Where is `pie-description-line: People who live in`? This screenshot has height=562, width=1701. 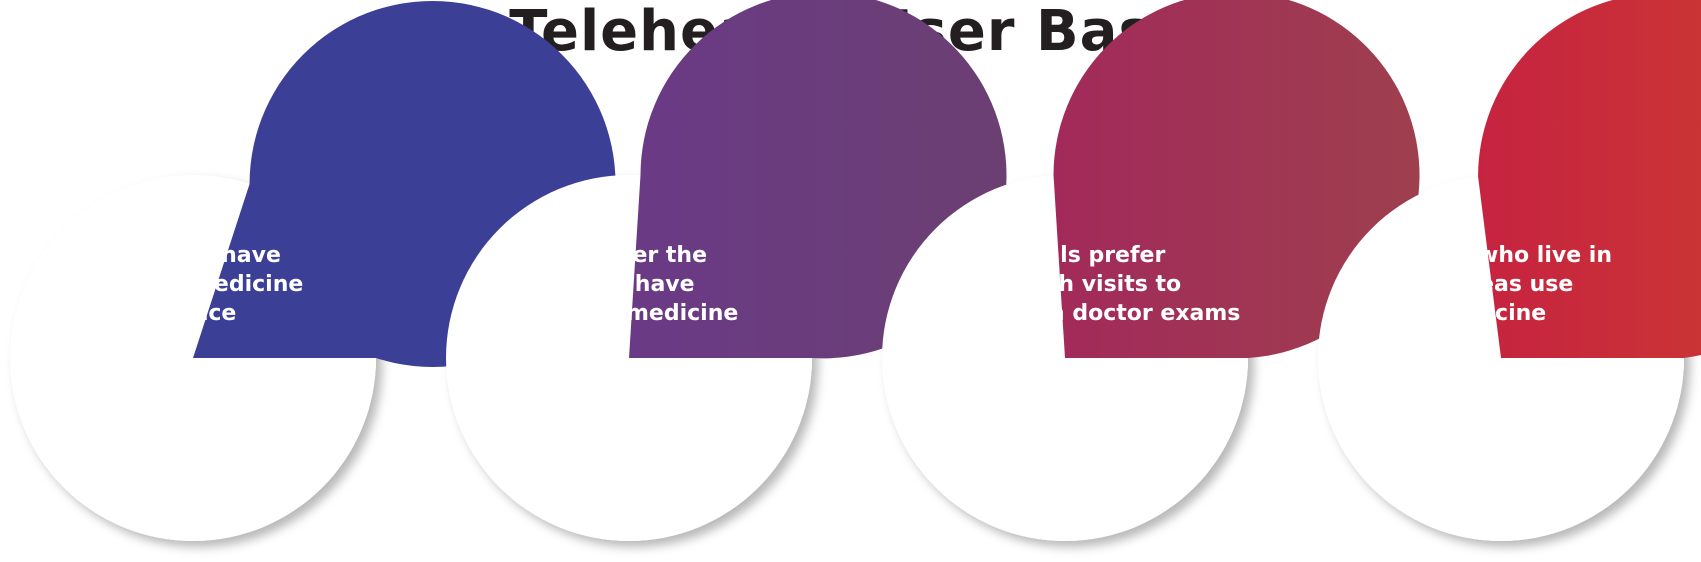 pie-description-line: People who live in is located at coordinates (1499, 255).